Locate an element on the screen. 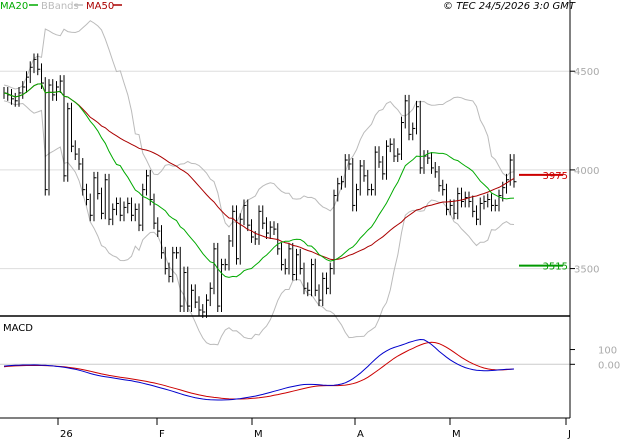 The height and width of the screenshot is (440, 627). macd-title: MACD is located at coordinates (18, 328).